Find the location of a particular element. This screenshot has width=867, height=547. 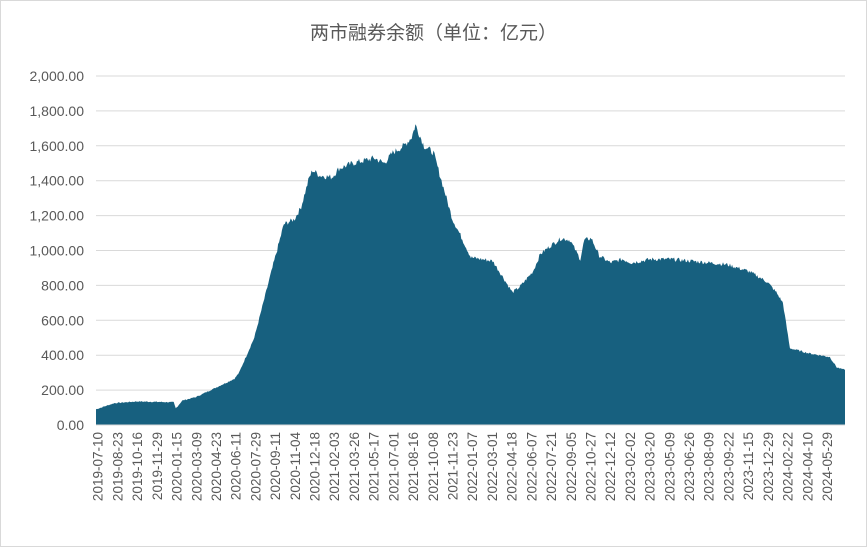

x-tick-label: 2021-02-03 is located at coordinates (334, 466).